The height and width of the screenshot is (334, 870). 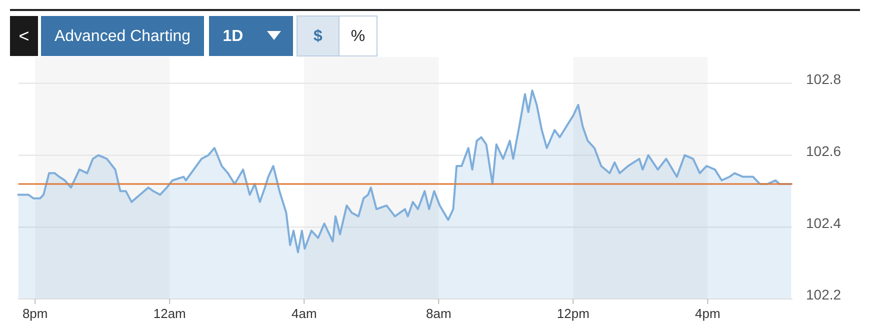 I want to click on y-tick-label: 102.8, so click(x=824, y=79).